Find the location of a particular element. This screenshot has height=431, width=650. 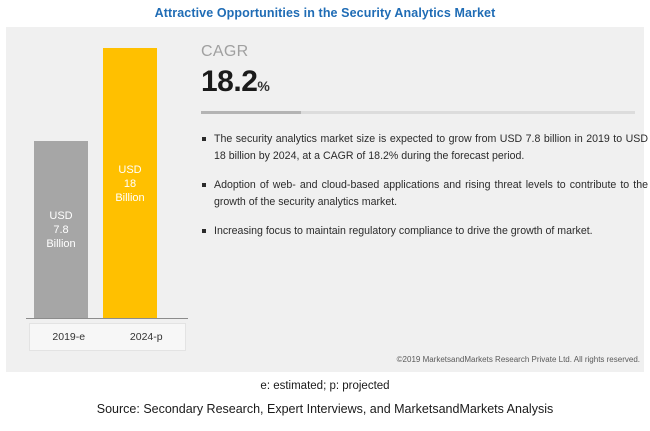

bar-2024-p: USD 18 Billion is located at coordinates (130, 183).